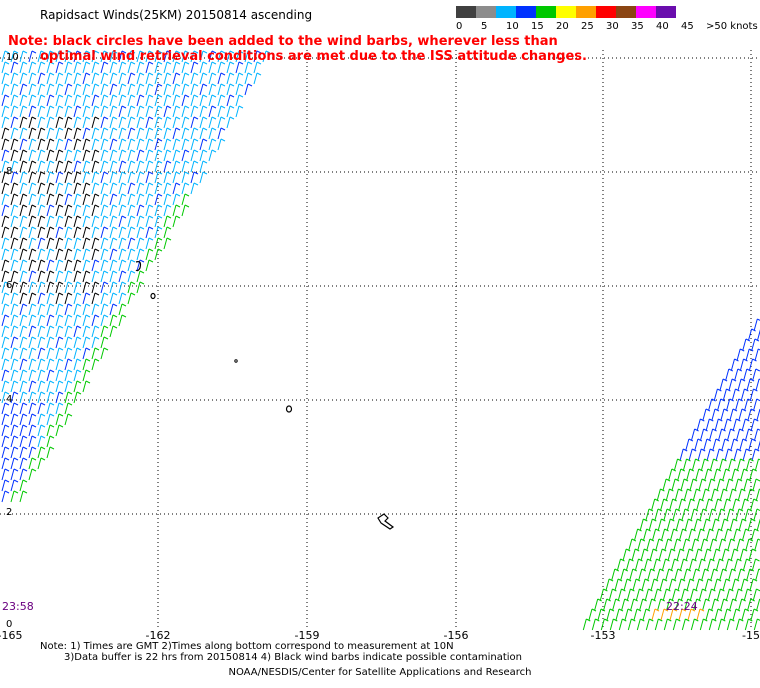  Describe the element at coordinates (586, 12) in the screenshot. I see `legend-swatch` at that location.